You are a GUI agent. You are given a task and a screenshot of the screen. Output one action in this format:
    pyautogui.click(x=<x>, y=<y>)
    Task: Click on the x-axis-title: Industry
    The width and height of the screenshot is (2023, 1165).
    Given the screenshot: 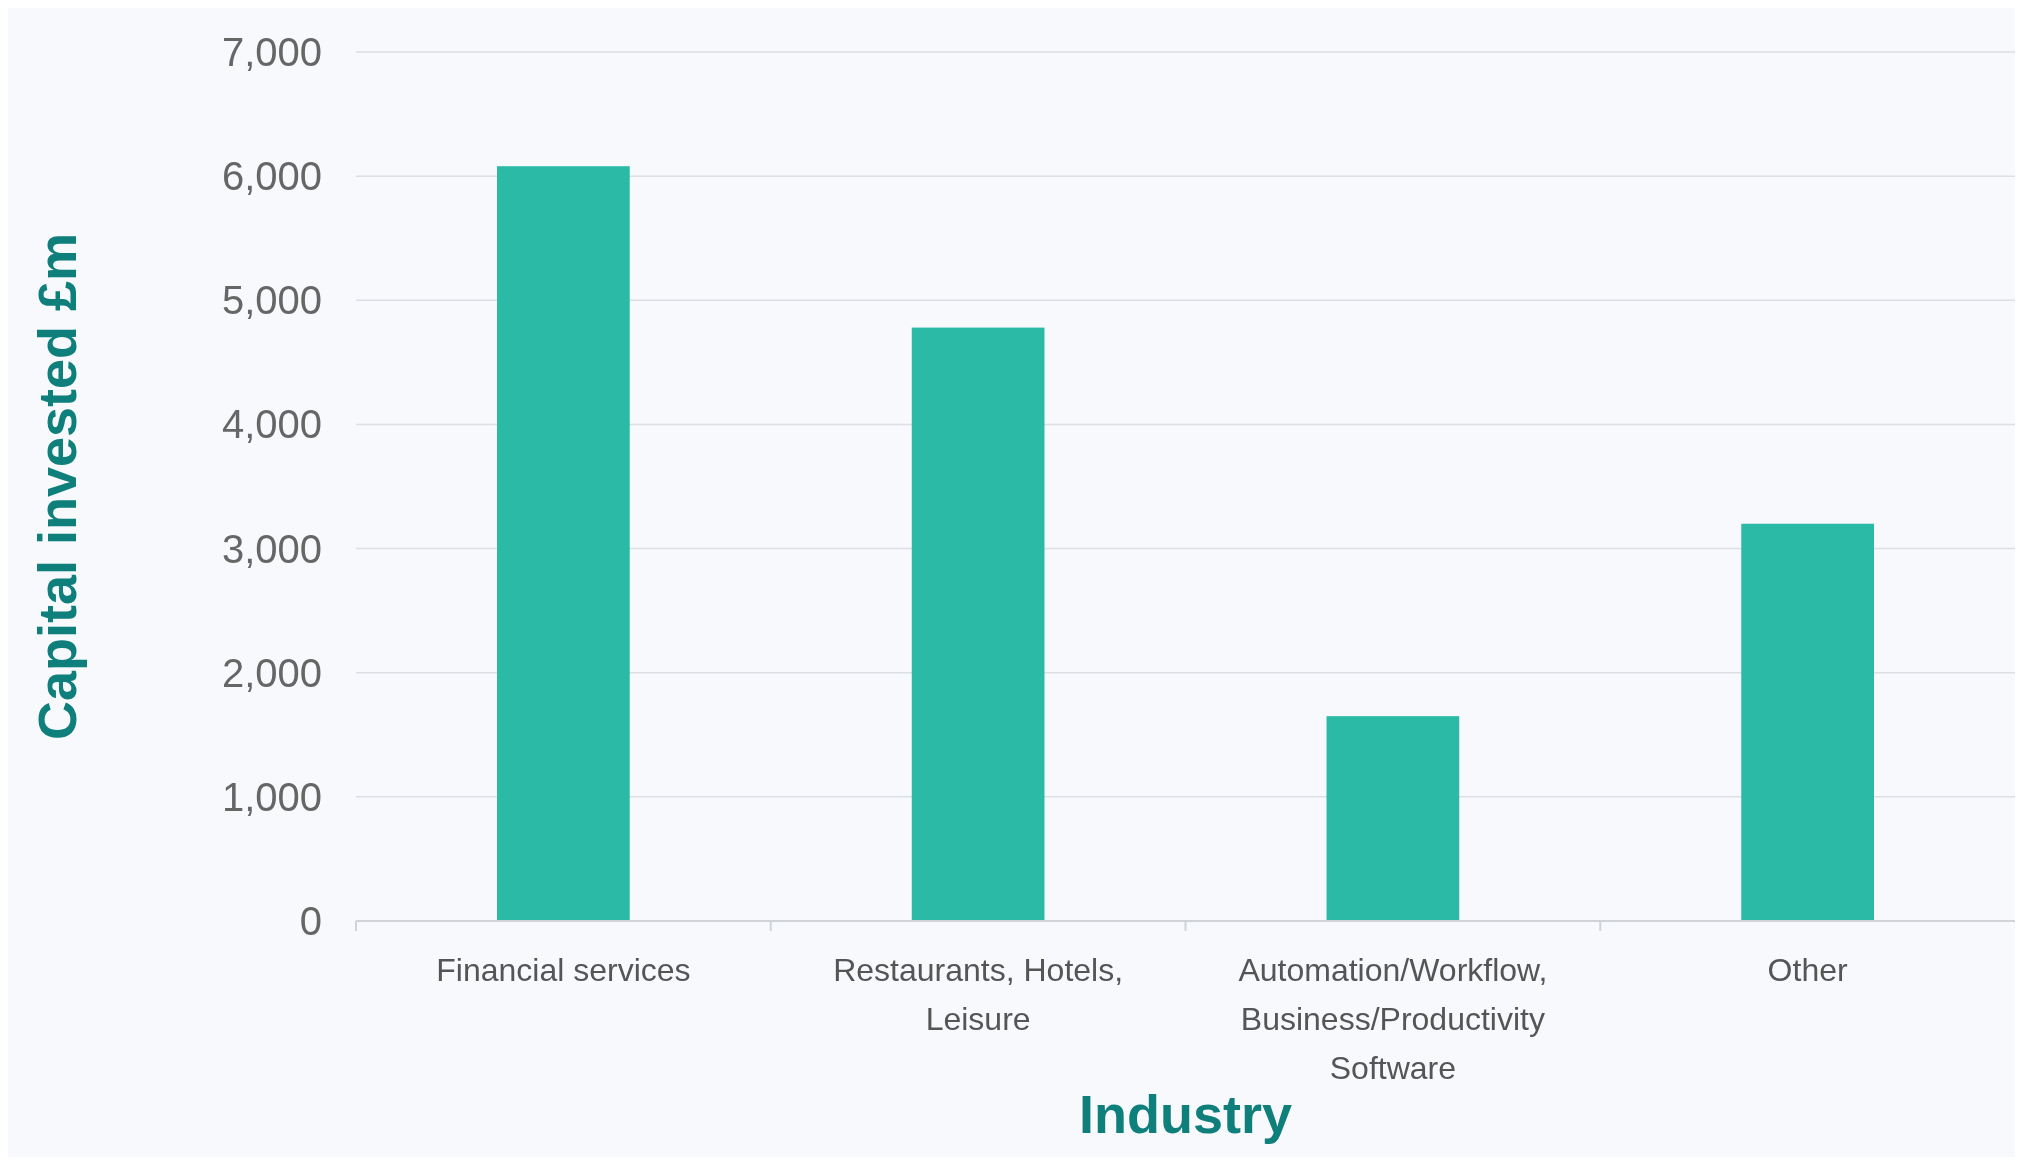 What is the action you would take?
    pyautogui.click(x=1185, y=1114)
    